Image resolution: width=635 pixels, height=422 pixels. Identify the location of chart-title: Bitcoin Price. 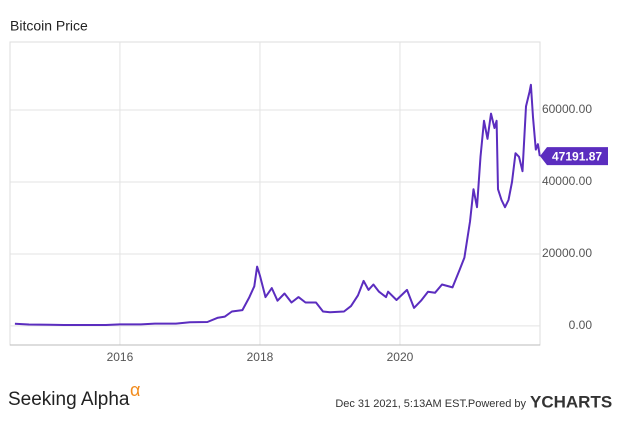
(49, 26).